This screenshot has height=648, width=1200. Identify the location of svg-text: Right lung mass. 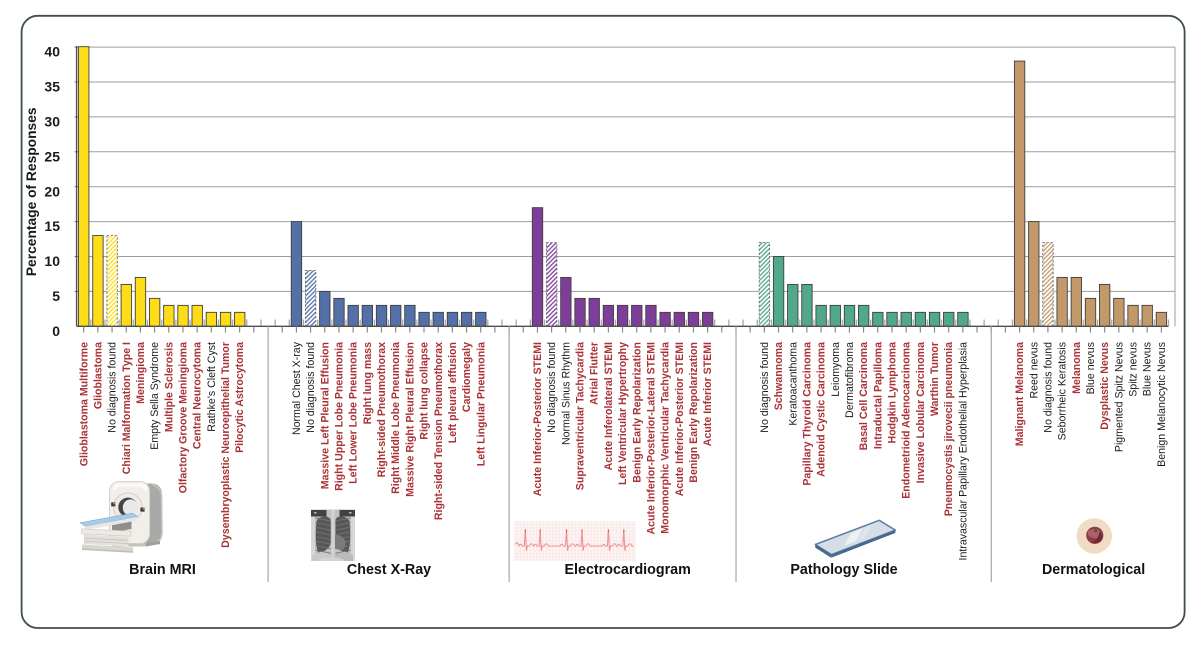
(368, 383).